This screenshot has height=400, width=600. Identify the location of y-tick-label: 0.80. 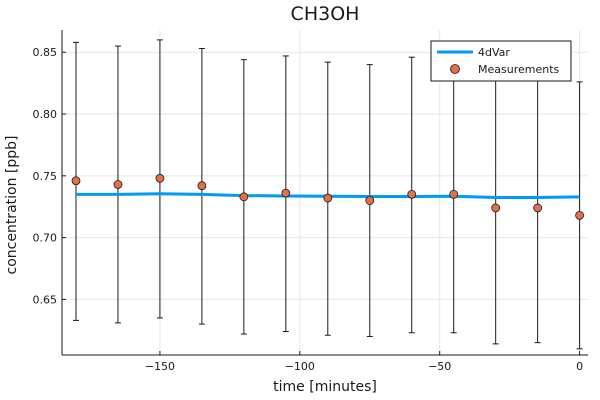
(45, 114).